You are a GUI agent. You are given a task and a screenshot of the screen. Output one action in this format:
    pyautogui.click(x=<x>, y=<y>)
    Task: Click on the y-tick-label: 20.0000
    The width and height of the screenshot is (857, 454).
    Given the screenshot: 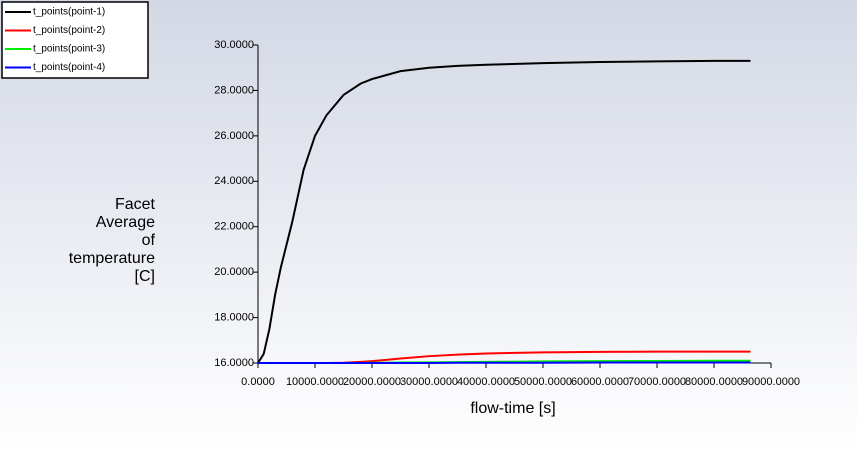 What is the action you would take?
    pyautogui.click(x=234, y=272)
    